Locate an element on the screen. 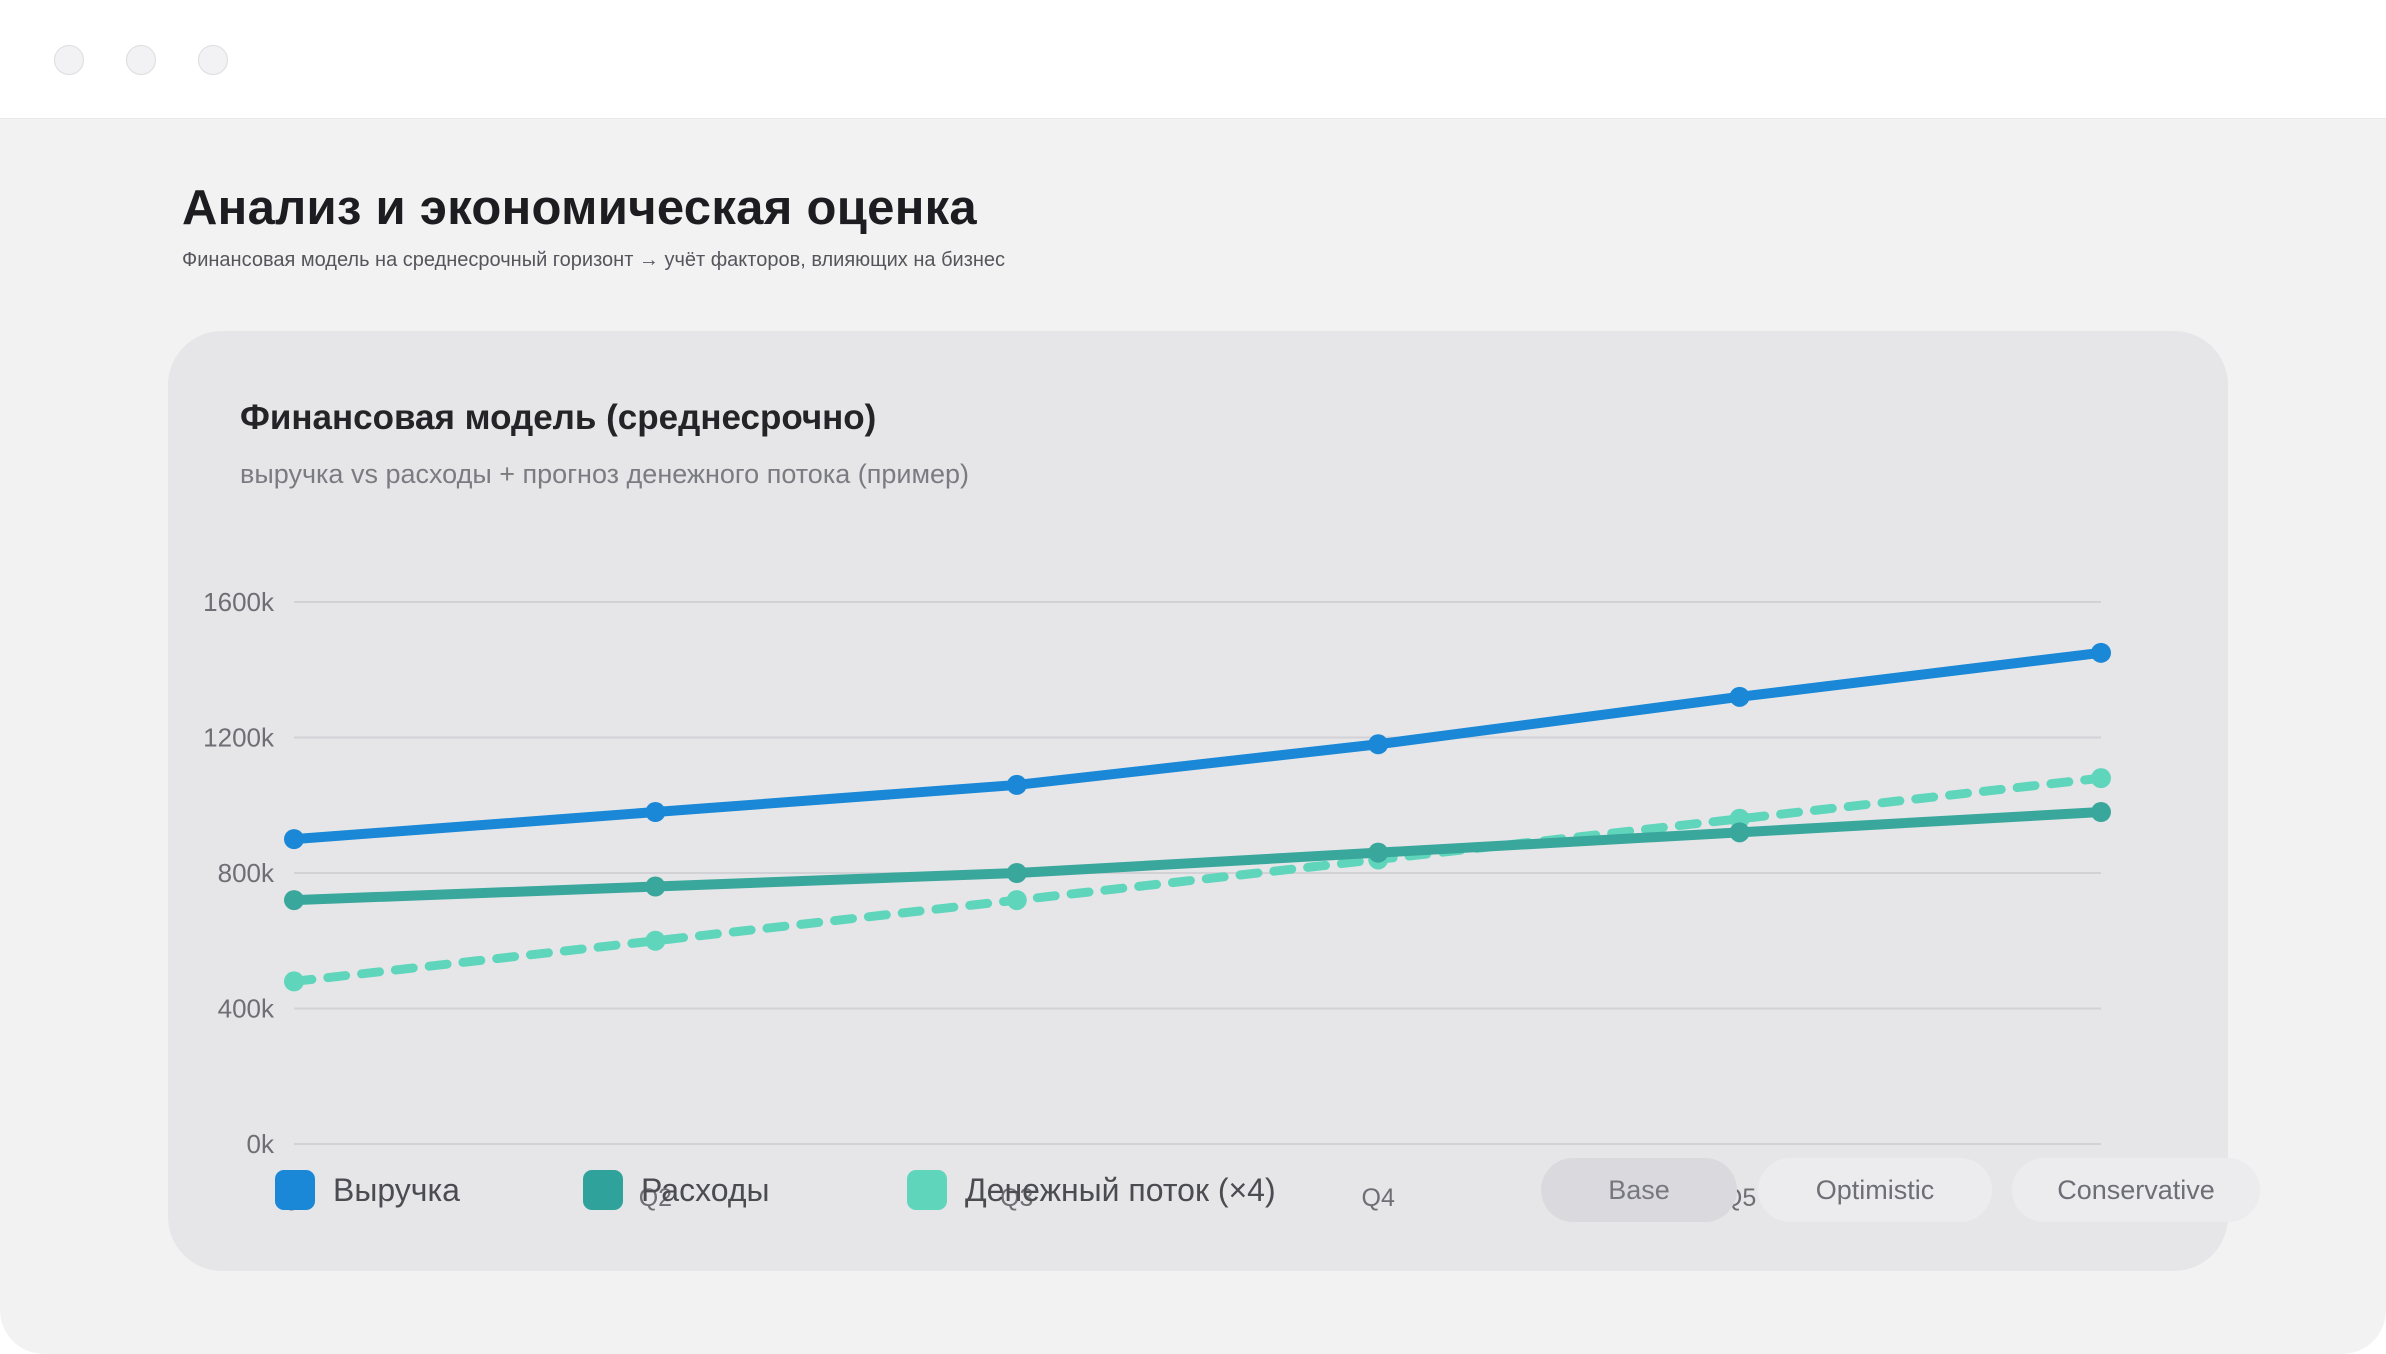 This screenshot has width=2386, height=1354. legend-item-cashflow: Денежный поток (×4) is located at coordinates (1091, 1190).